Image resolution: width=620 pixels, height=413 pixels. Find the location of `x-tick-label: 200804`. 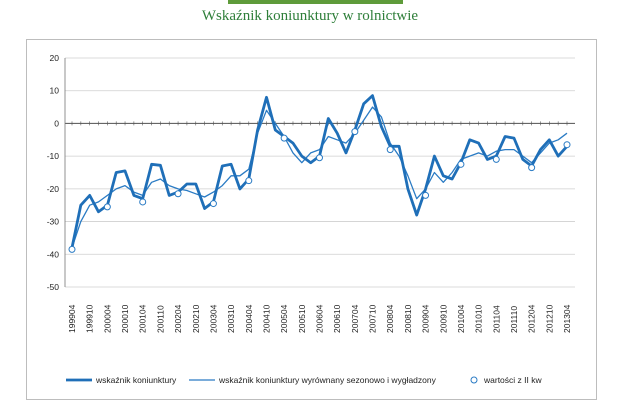

x-tick-label: 200804 is located at coordinates (390, 318).